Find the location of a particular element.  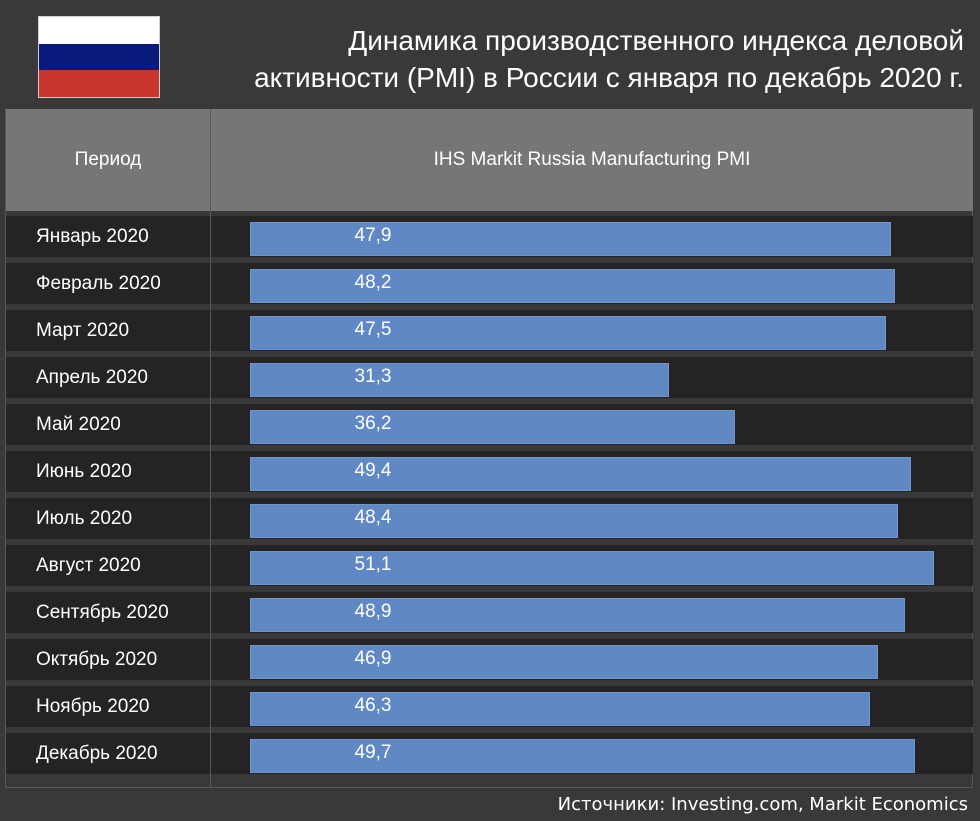

category-label: Март 2020 is located at coordinates (108, 330).